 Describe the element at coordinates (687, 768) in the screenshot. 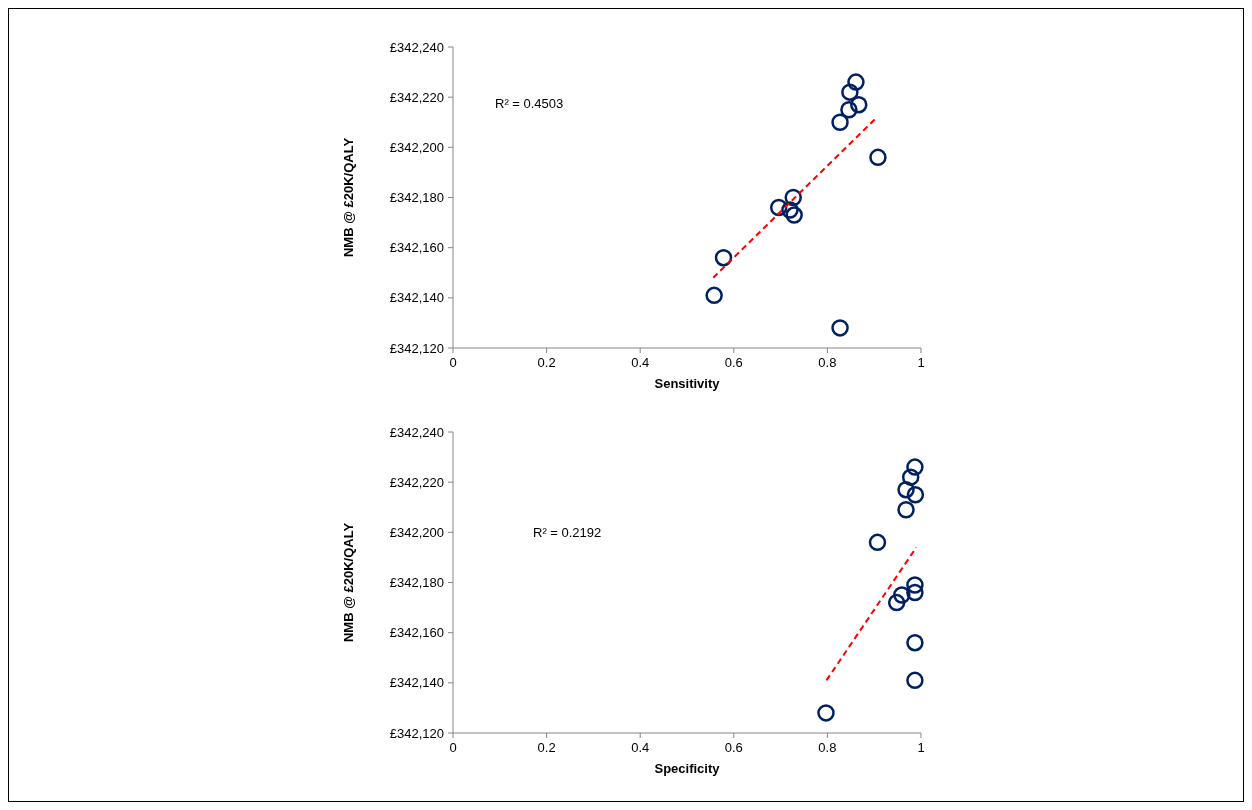

I see `x-axis-title: Specificity` at that location.